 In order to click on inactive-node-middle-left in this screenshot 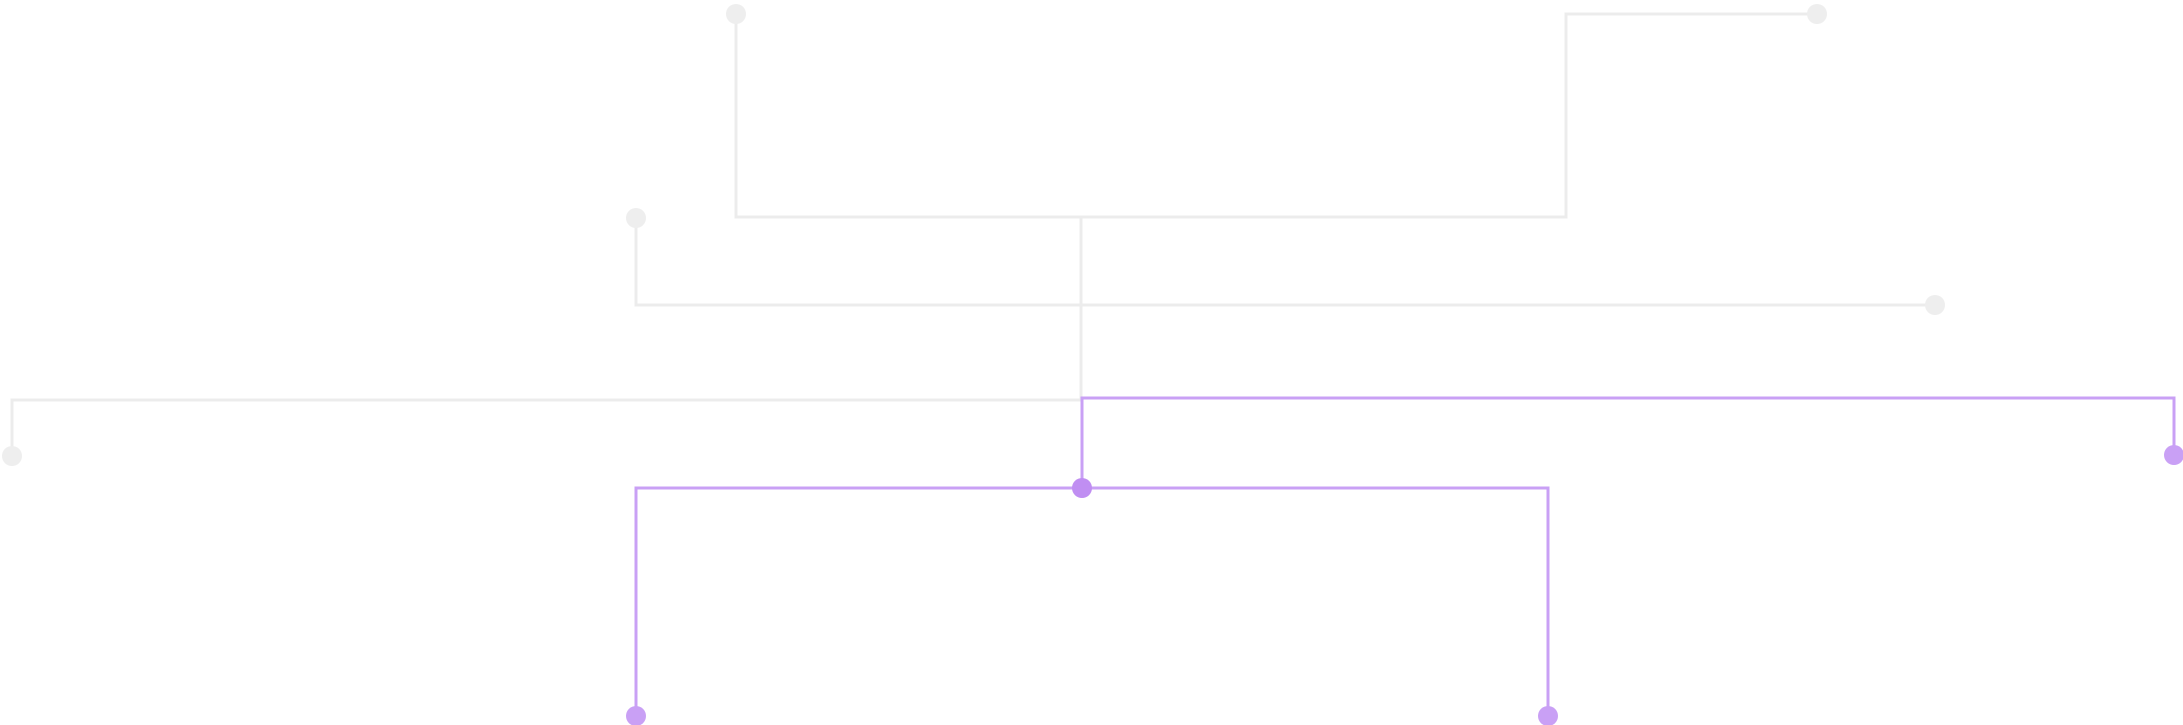, I will do `click(636, 218)`.